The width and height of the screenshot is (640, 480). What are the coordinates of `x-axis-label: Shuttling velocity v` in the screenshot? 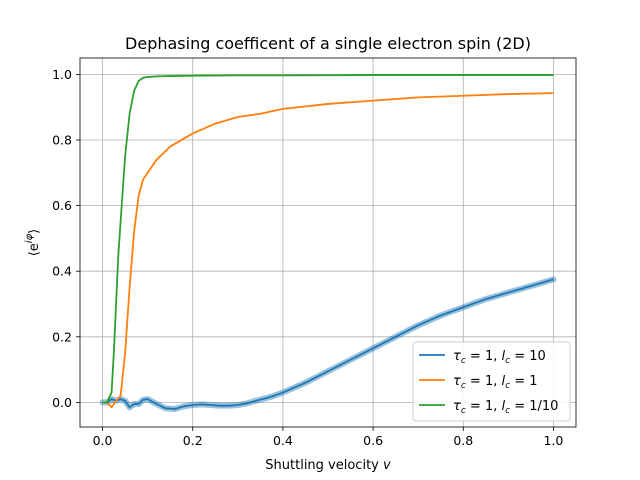 It's located at (328, 465).